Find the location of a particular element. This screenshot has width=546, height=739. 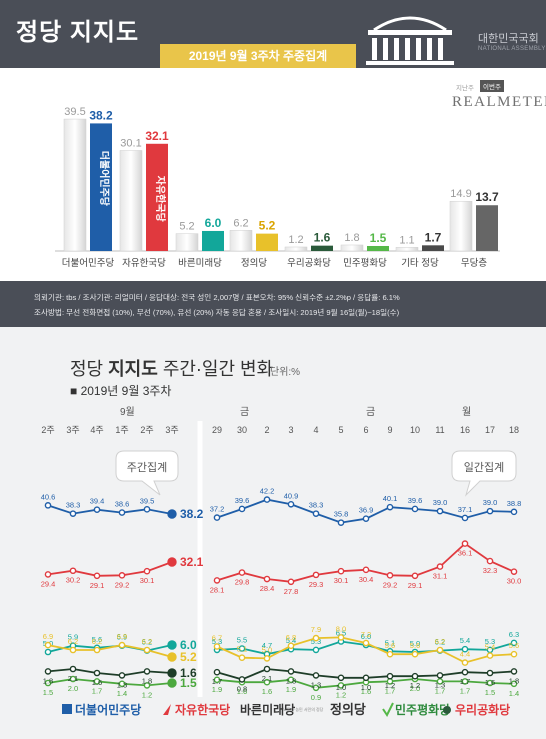

data-label: 42.2 is located at coordinates (267, 491).